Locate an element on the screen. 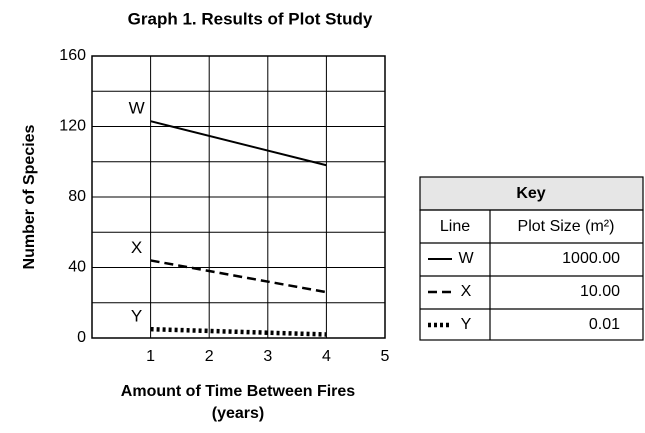 The image size is (645, 433). series-label: W is located at coordinates (137, 108).